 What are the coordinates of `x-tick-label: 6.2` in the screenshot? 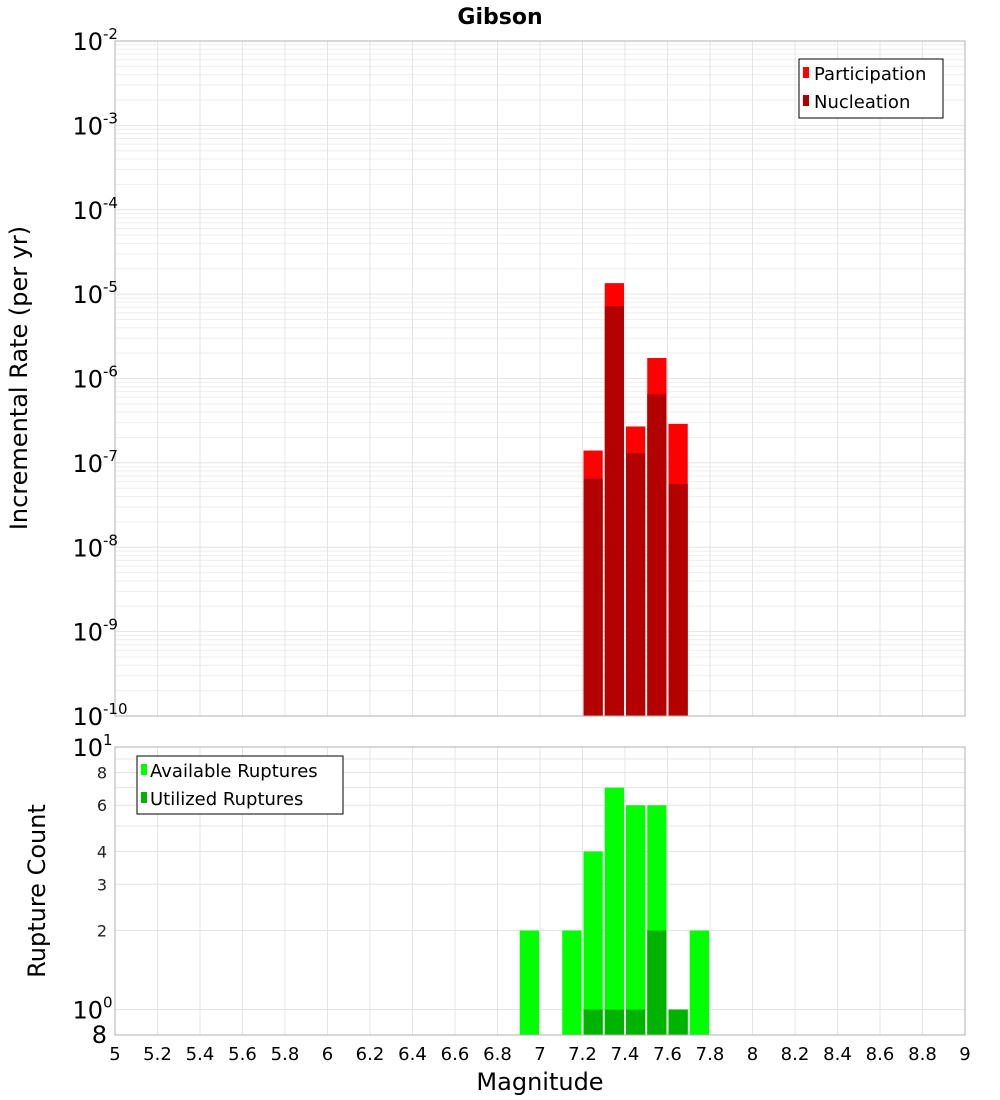 It's located at (370, 1054).